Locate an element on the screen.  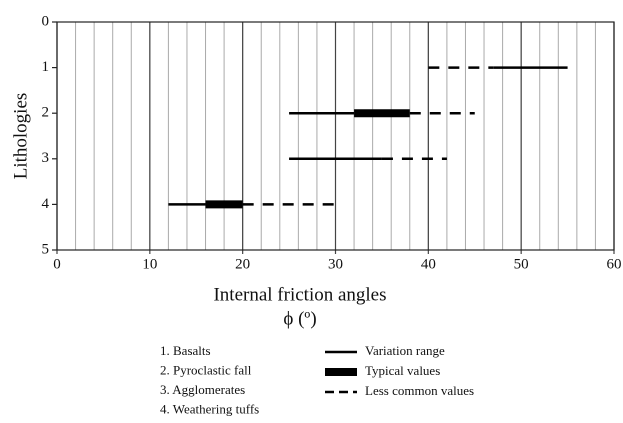
y-tick-label: 3 is located at coordinates (46, 158).